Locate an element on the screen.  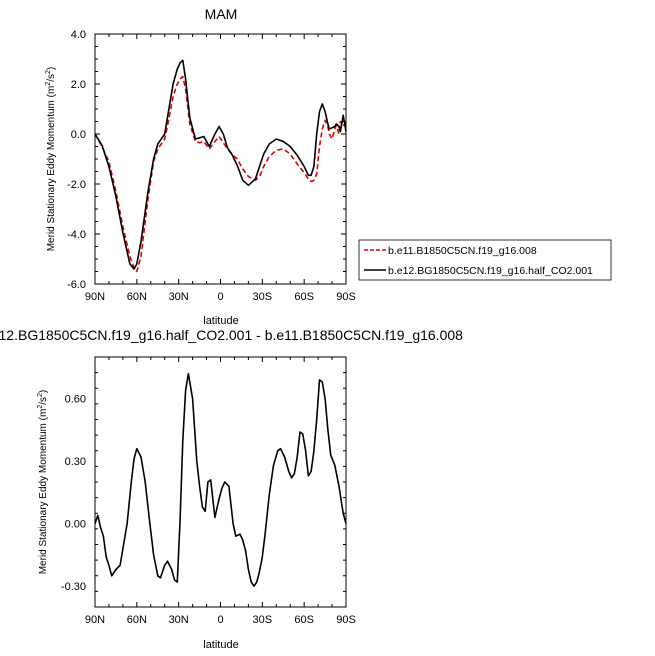
top-plot-frame is located at coordinates (220, 159).